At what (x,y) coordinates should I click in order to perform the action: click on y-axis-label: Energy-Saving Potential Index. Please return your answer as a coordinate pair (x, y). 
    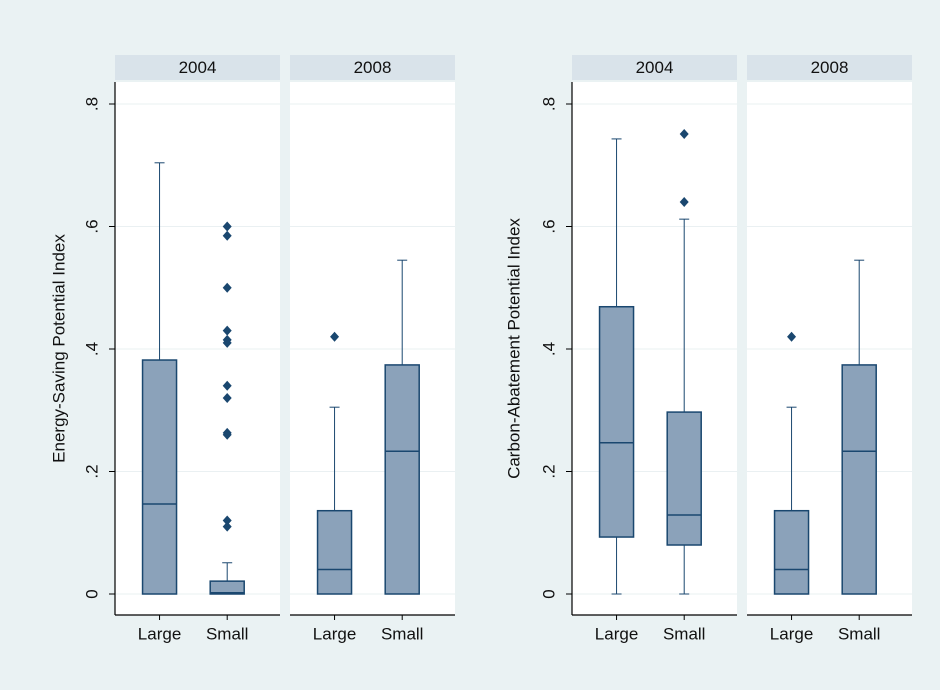
    Looking at the image, I should click on (58, 348).